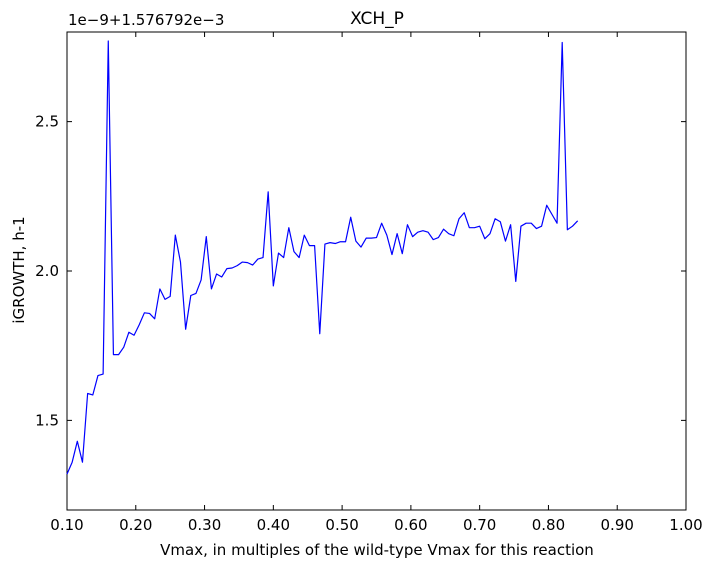 This screenshot has width=715, height=569. Describe the element at coordinates (135, 525) in the screenshot. I see `x-tick-label: 0.20` at that location.